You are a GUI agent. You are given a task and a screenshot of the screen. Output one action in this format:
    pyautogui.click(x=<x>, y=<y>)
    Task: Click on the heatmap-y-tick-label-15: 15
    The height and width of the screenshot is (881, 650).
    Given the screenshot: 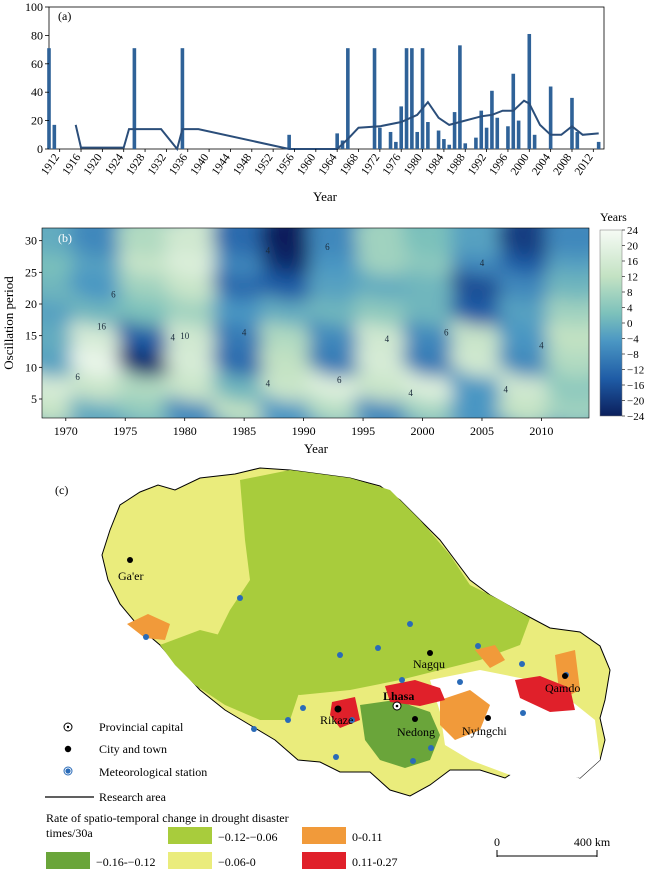 What is the action you would take?
    pyautogui.click(x=31, y=336)
    